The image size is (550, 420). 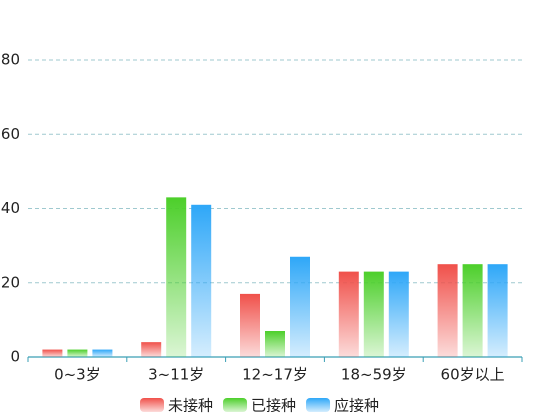 What do you see at coordinates (473, 375) in the screenshot?
I see `x-tick-label: 60岁以上` at bounding box center [473, 375].